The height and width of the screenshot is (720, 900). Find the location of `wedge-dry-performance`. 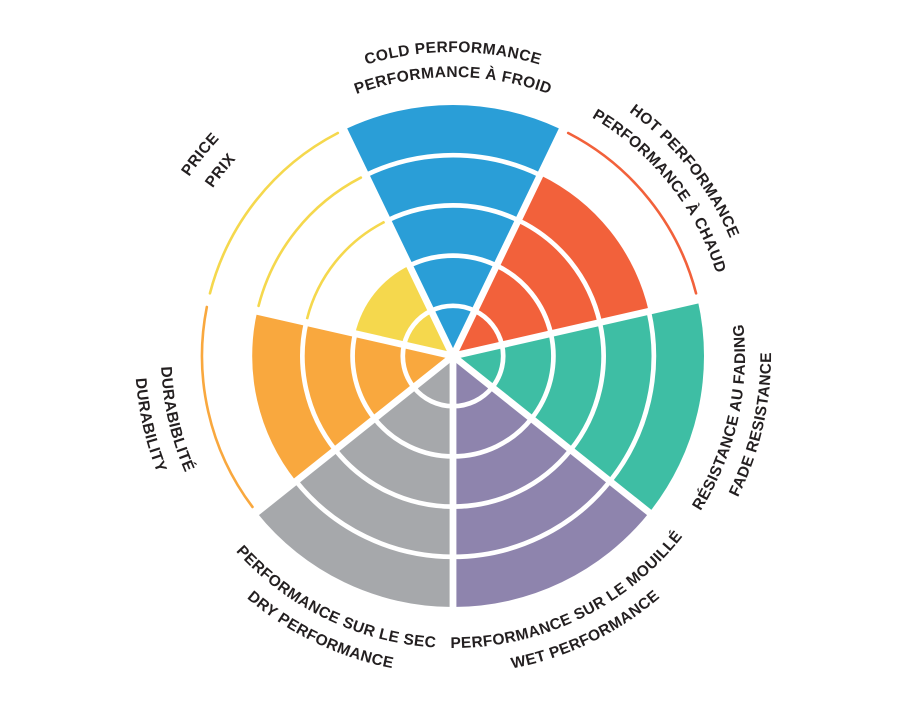

wedge-dry-performance is located at coordinates (354, 481).